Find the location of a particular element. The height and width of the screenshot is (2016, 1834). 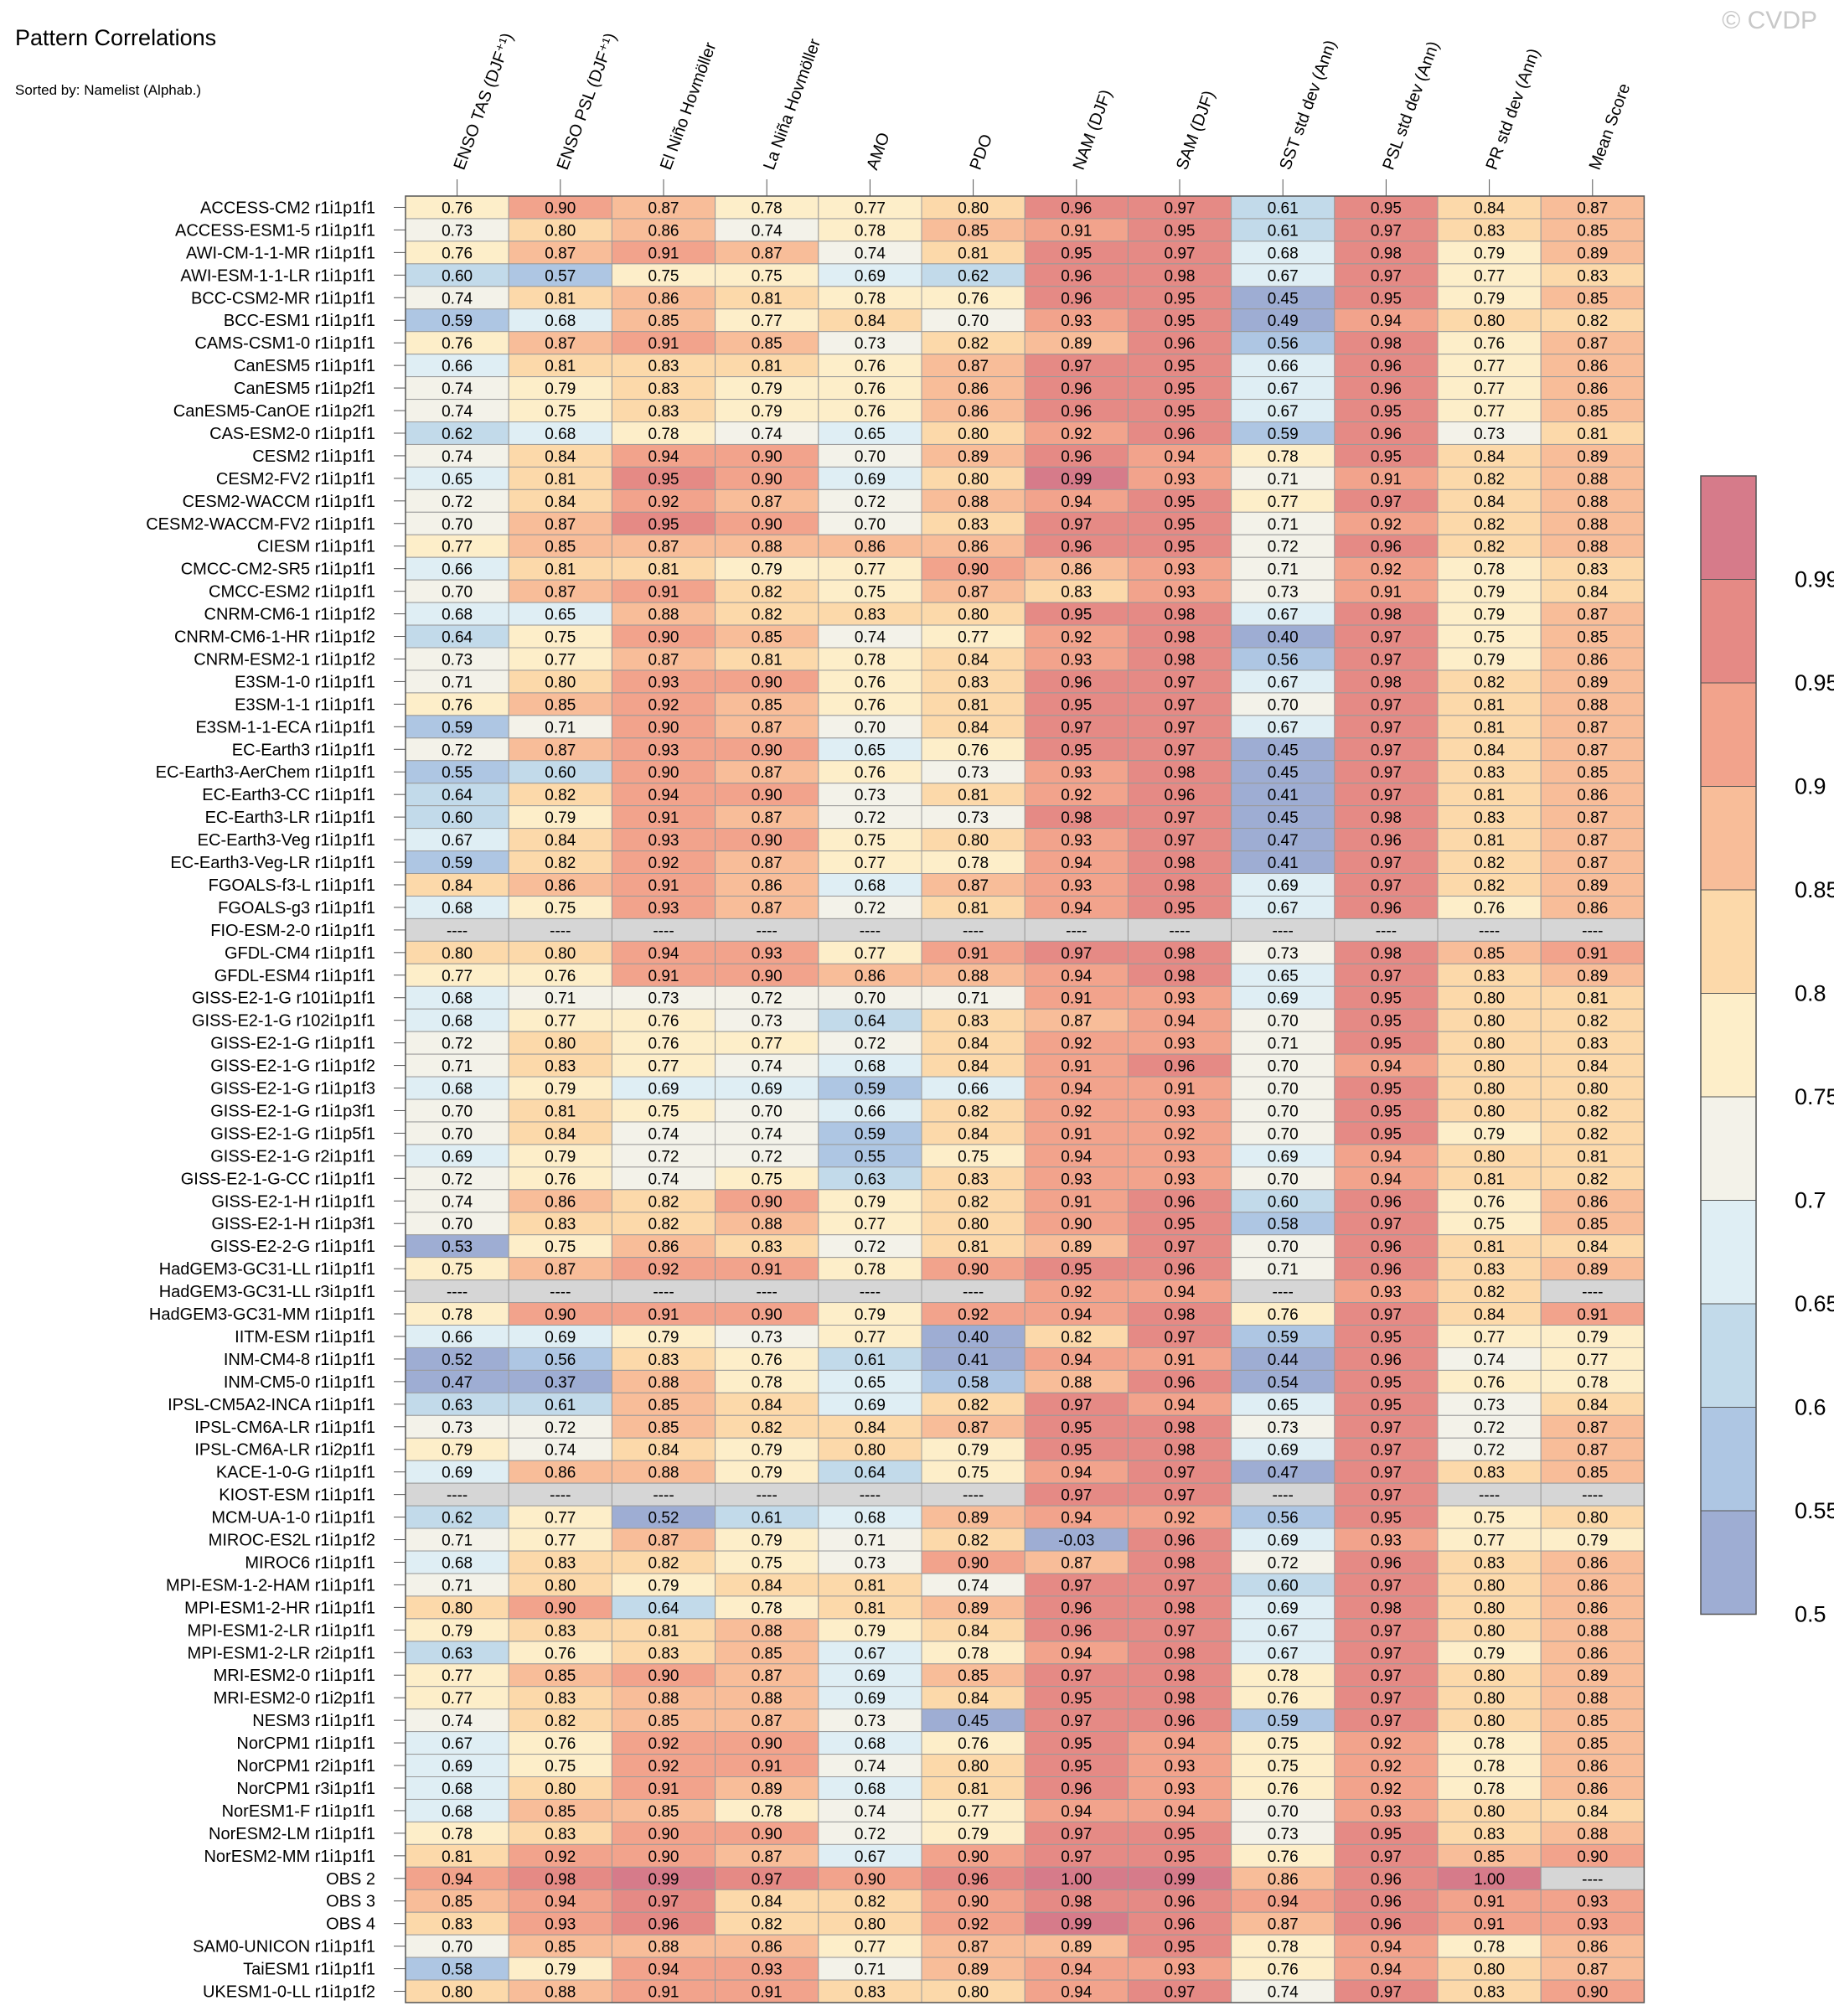

cell-value: 0.45 is located at coordinates (974, 1721).